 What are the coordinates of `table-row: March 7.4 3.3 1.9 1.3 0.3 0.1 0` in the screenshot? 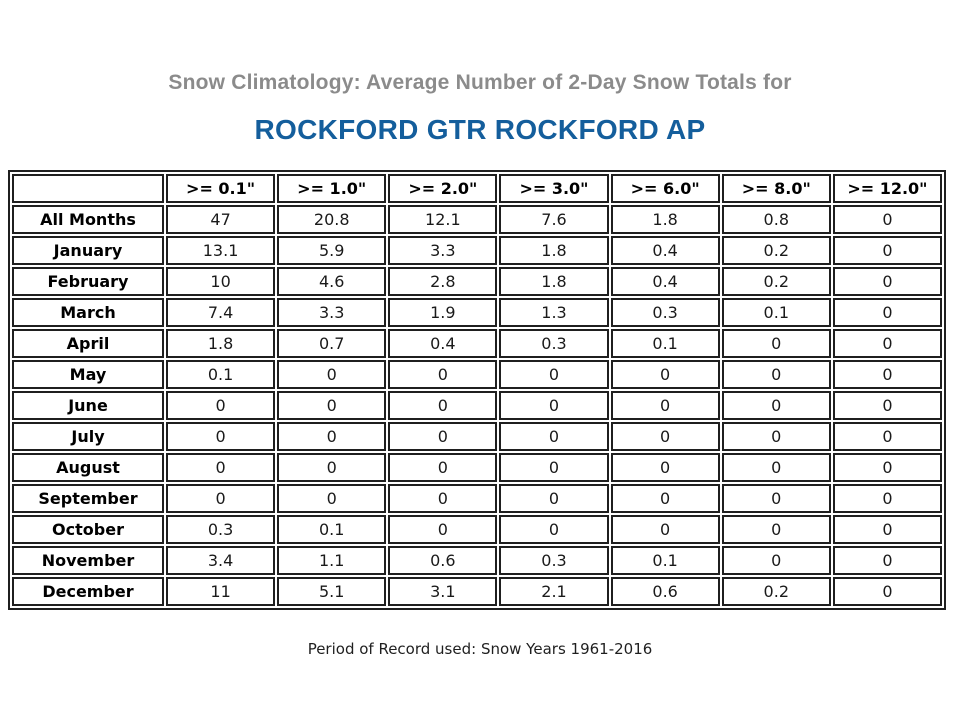 It's located at (477, 312).